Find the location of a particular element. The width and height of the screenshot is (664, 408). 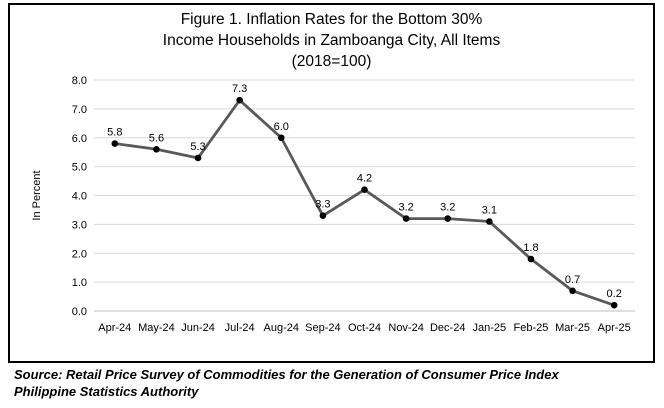

data-label: 7.3 is located at coordinates (239, 89).